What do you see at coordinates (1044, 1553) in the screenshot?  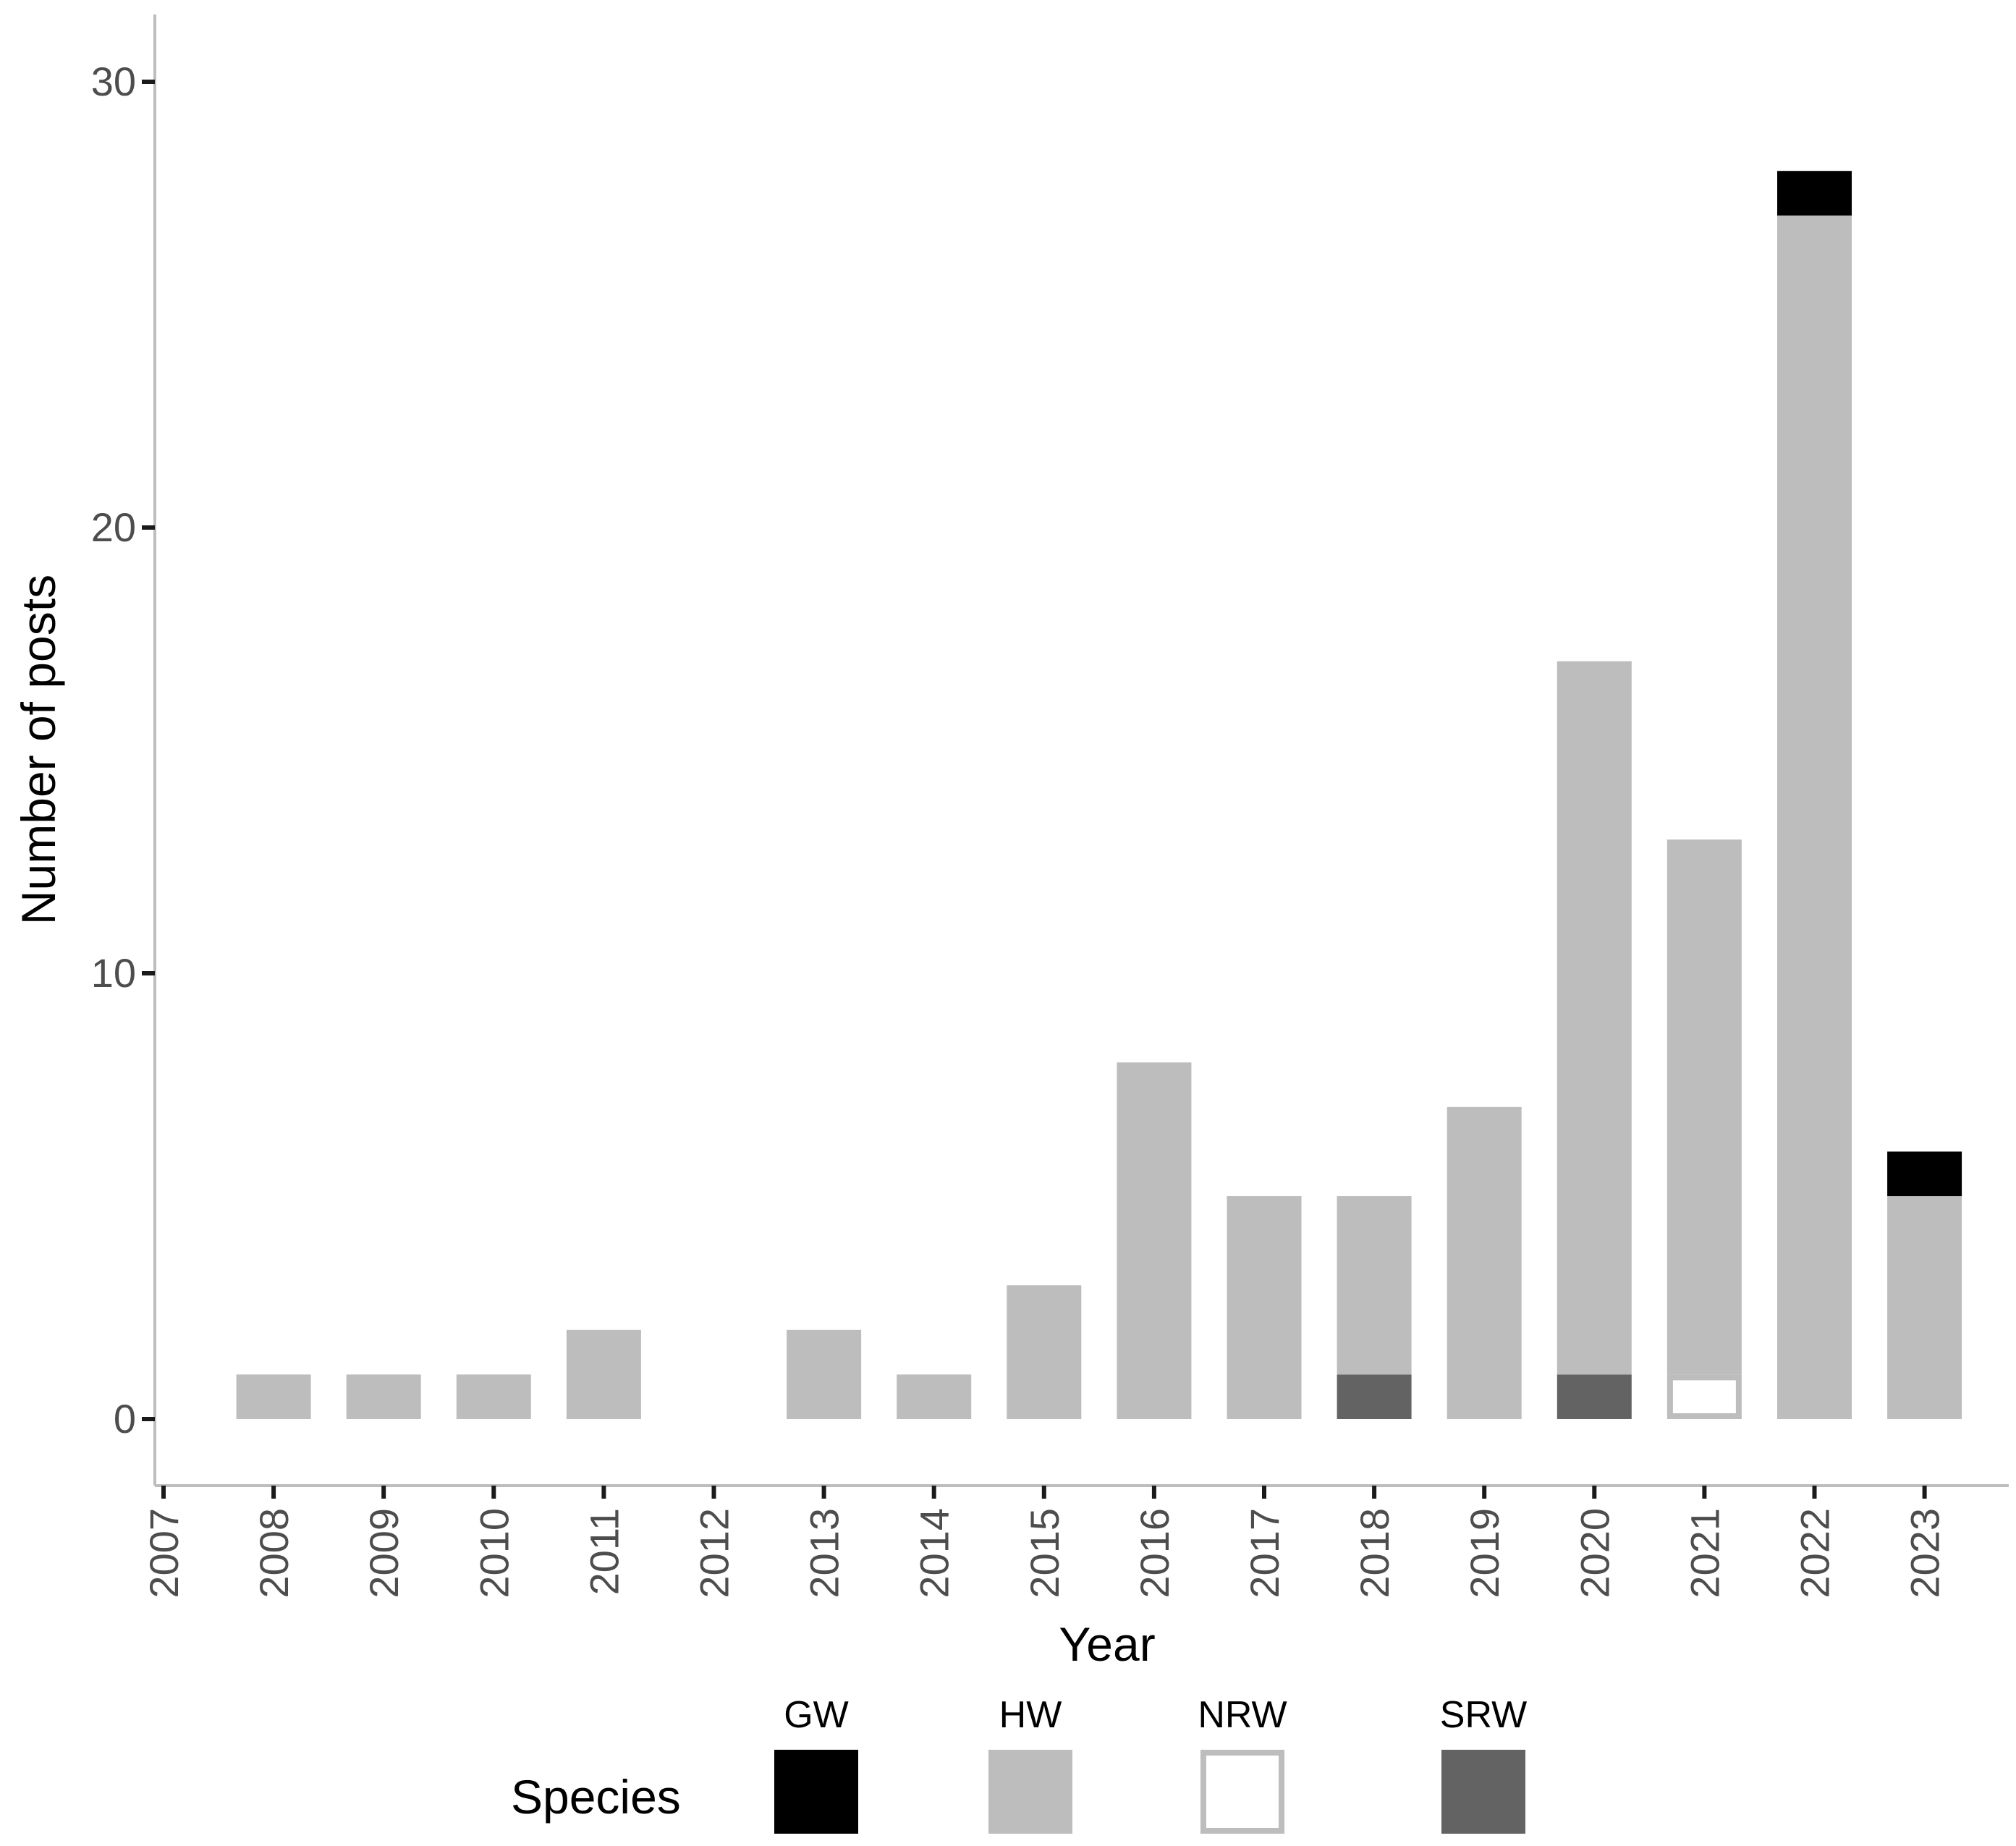 I see `x-tick-label: 2015` at bounding box center [1044, 1553].